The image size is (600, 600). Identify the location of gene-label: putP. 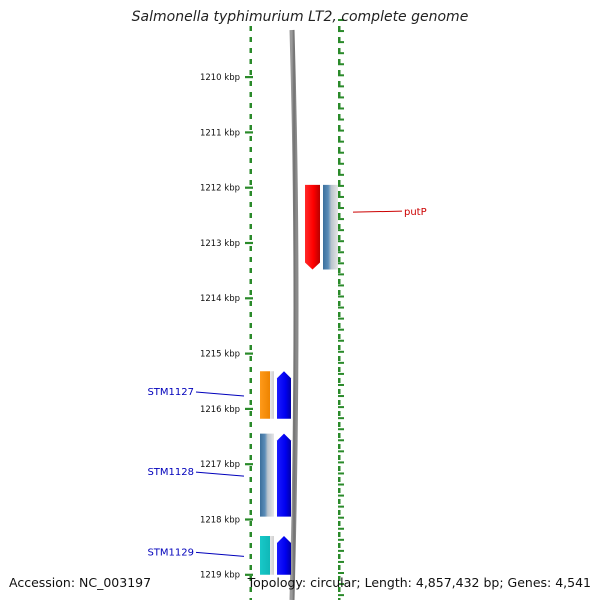
(415, 212).